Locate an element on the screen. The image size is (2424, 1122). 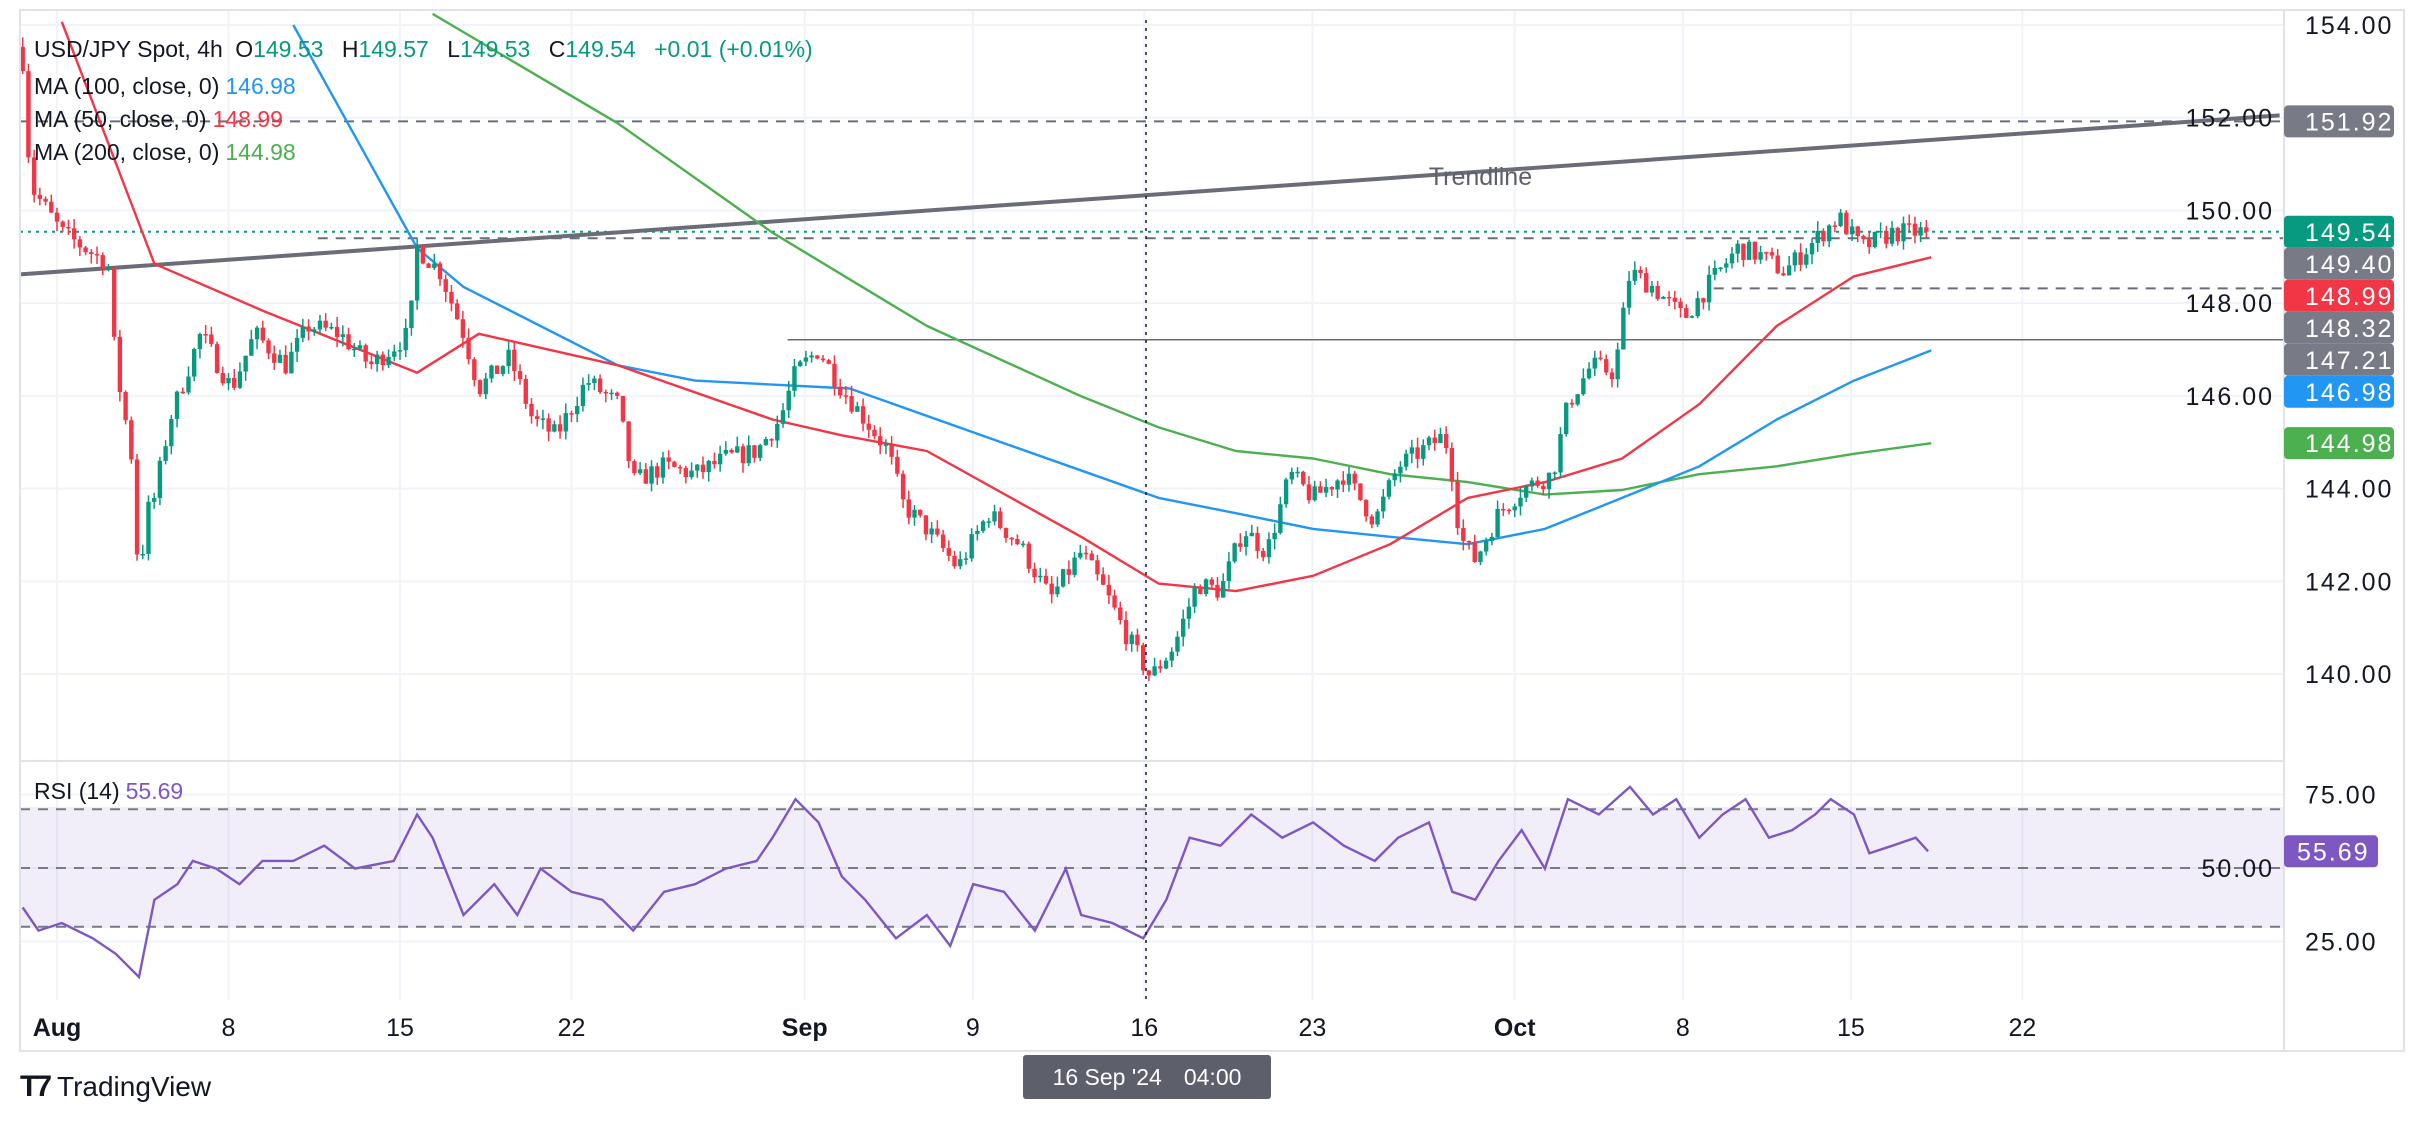
symbol-title: USD/JPY Spot, 4h is located at coordinates (128, 49).